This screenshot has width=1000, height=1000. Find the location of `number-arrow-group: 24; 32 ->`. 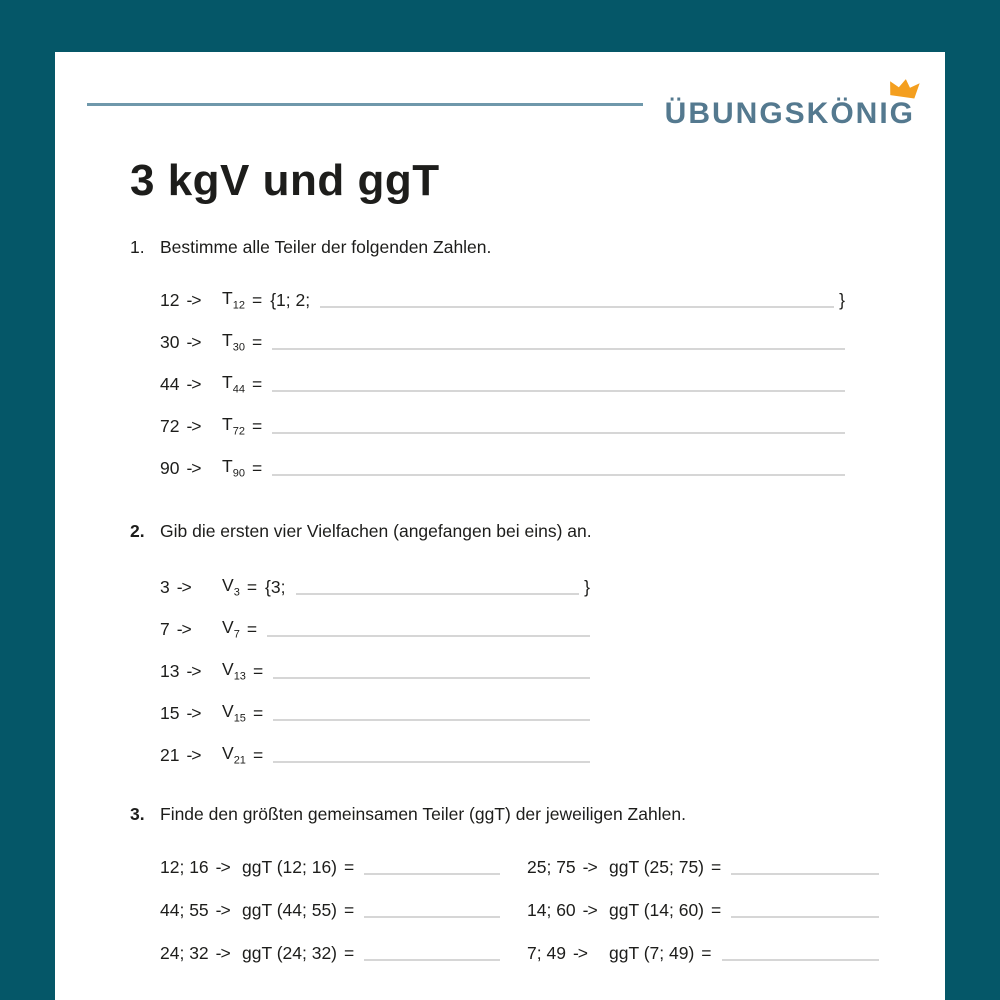

number-arrow-group: 24; 32 -> is located at coordinates (201, 953).